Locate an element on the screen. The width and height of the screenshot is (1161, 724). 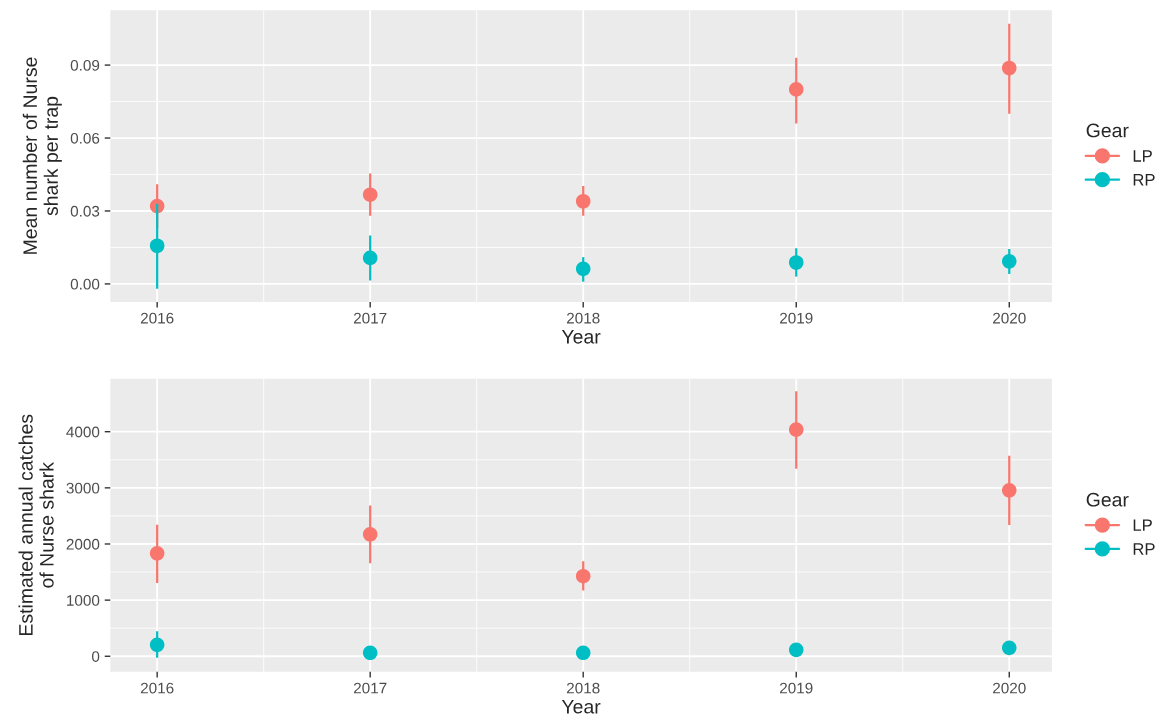
y-tick-label: 3000 is located at coordinates (83, 488).